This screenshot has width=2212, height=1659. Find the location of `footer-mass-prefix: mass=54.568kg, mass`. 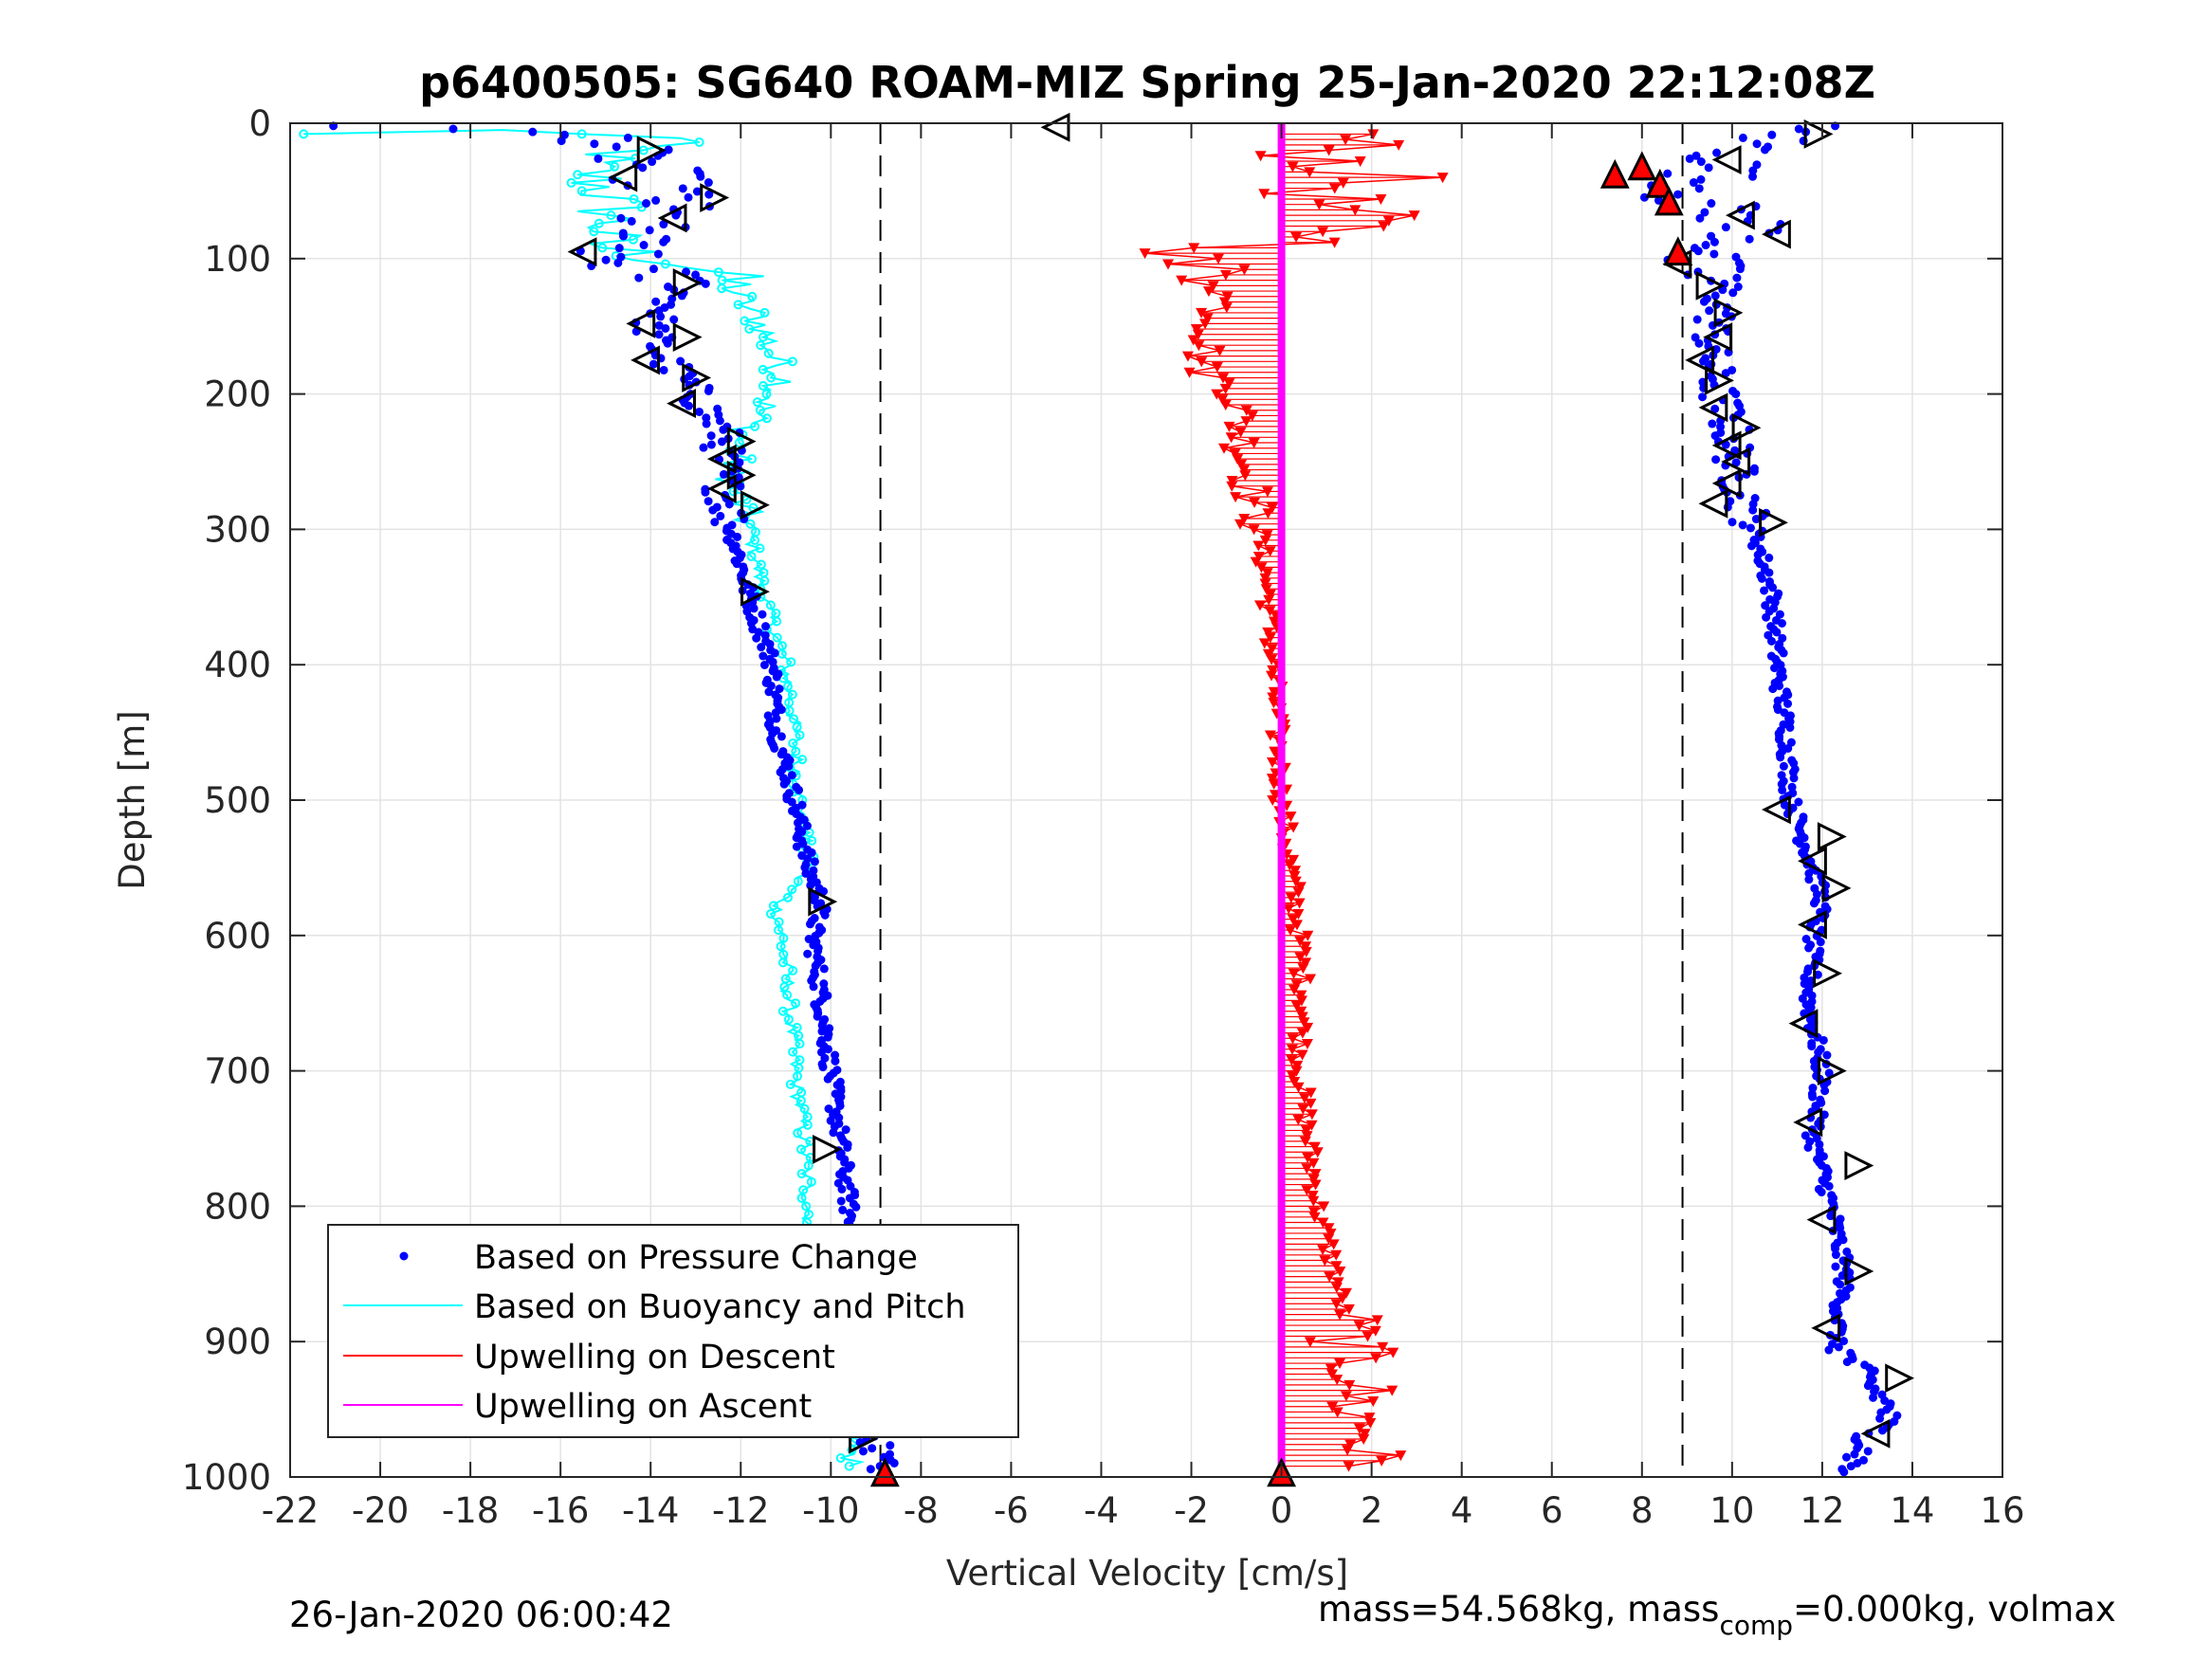

footer-mass-prefix: mass=54.568kg, mass is located at coordinates (1518, 1609).